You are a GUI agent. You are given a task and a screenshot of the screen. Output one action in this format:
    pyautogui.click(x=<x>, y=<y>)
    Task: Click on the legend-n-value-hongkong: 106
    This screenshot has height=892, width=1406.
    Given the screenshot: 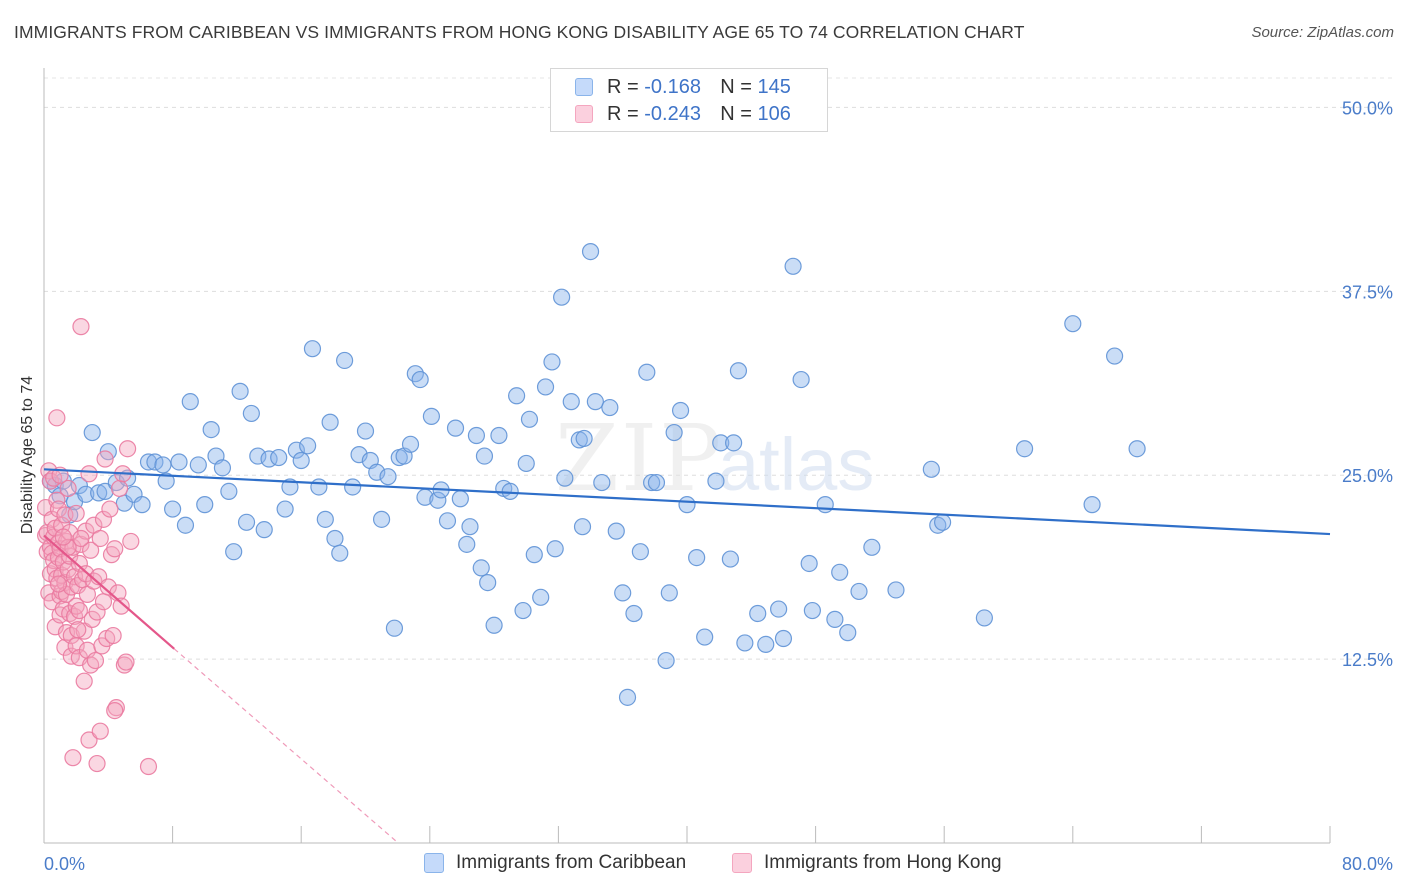 What is the action you would take?
    pyautogui.click(x=774, y=113)
    